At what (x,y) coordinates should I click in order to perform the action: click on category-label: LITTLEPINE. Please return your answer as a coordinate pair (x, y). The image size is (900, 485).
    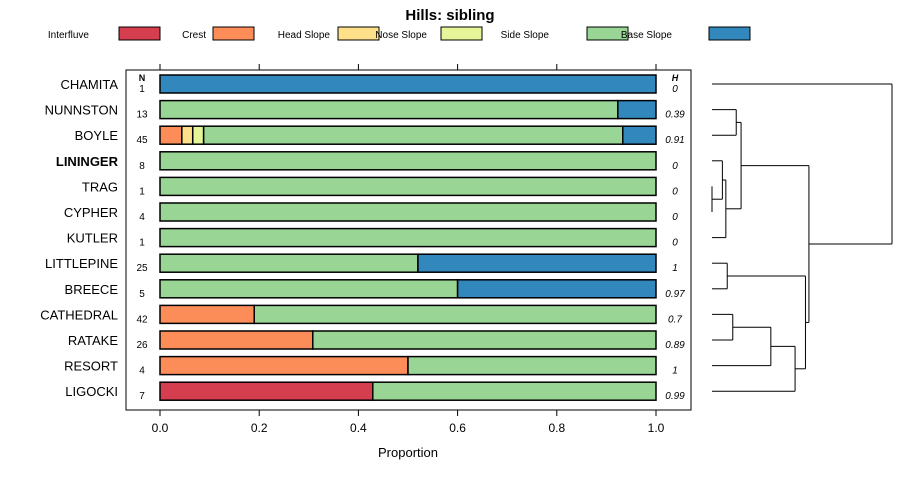
    Looking at the image, I should click on (81, 263).